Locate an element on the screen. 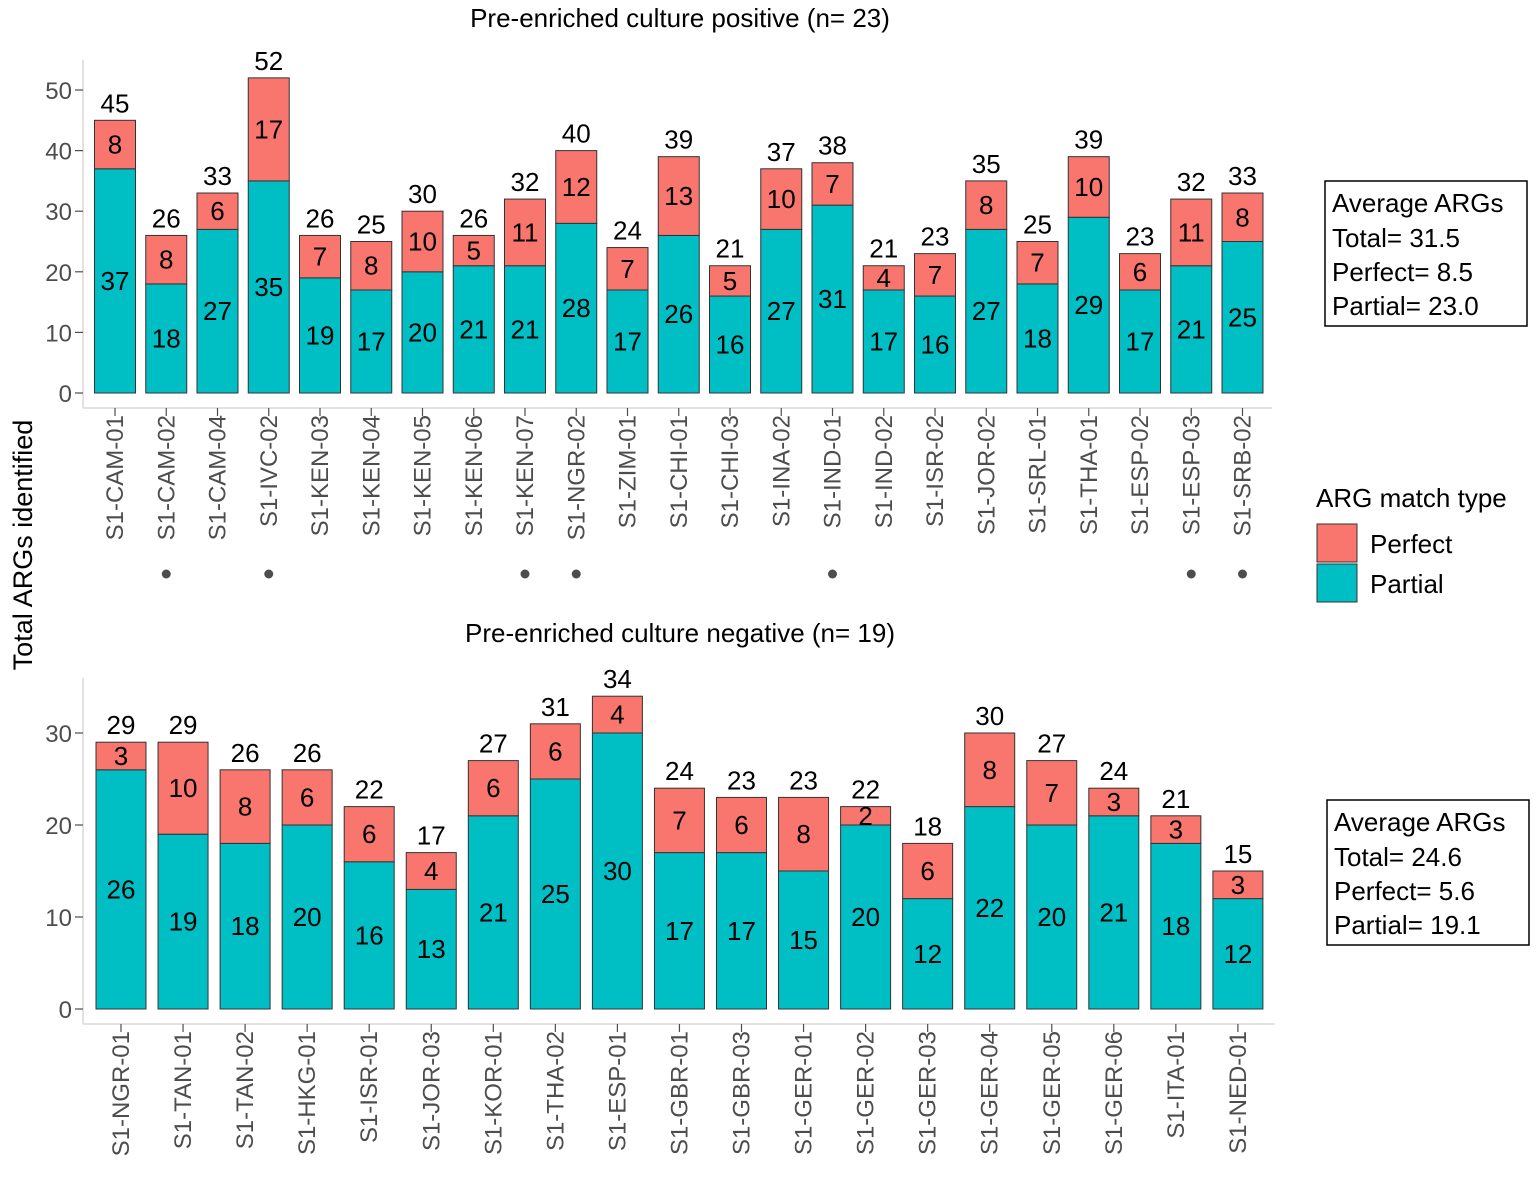 This screenshot has width=1536, height=1186. x-tick-label: S1-KEN-05 is located at coordinates (423, 475).